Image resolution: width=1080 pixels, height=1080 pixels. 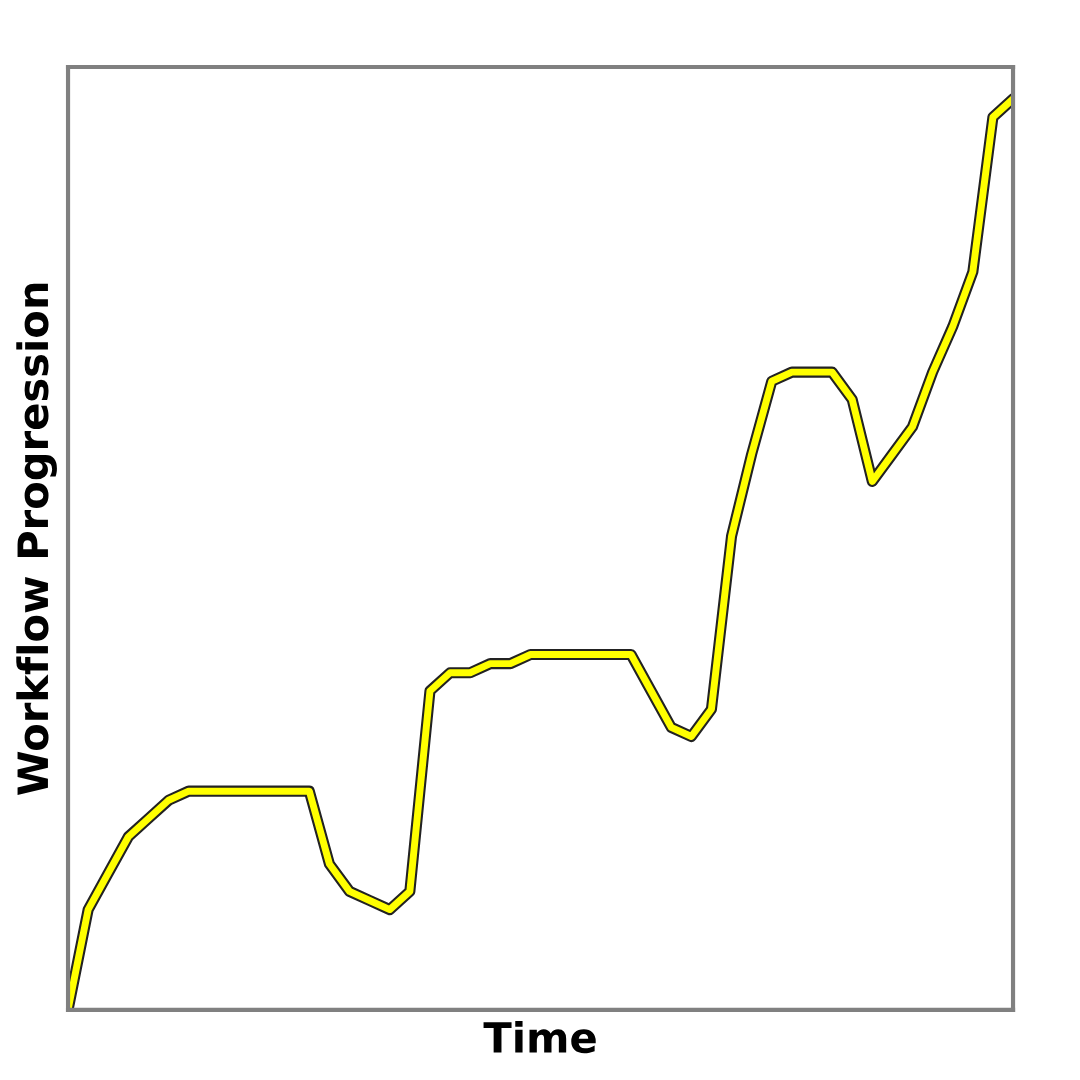 What do you see at coordinates (36, 539) in the screenshot?
I see `y-axis-title: Workflow Progression` at bounding box center [36, 539].